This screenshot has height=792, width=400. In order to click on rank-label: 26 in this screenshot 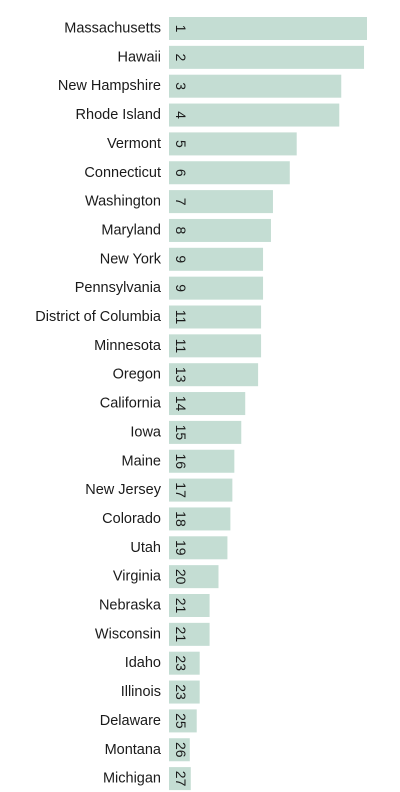, I will do `click(181, 750)`.